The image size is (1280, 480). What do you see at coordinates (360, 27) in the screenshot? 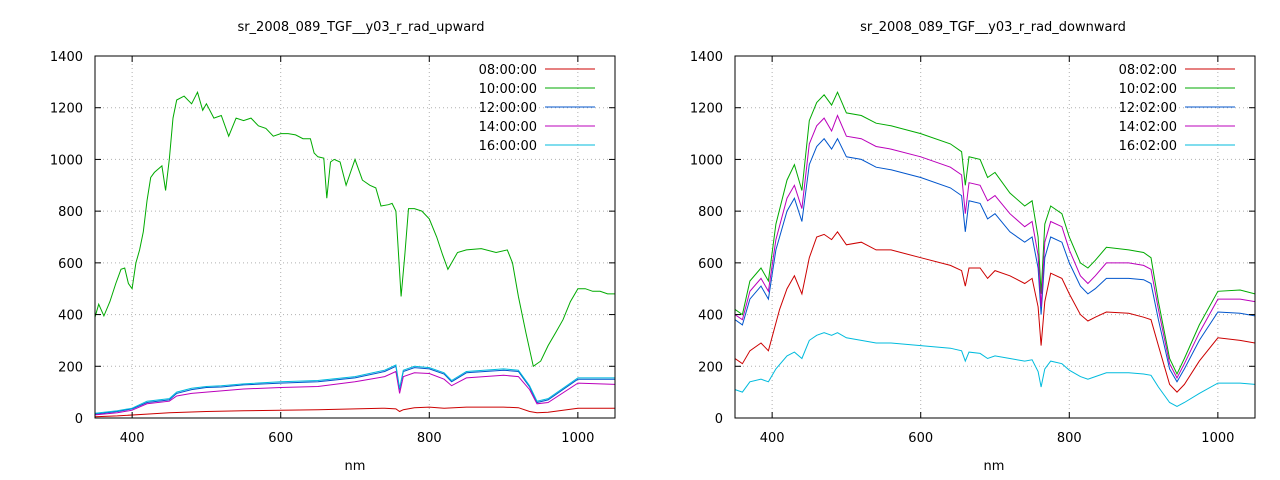
I see `chart-title: sr_2008_089_TGF__y03_r_rad_upward` at bounding box center [360, 27].